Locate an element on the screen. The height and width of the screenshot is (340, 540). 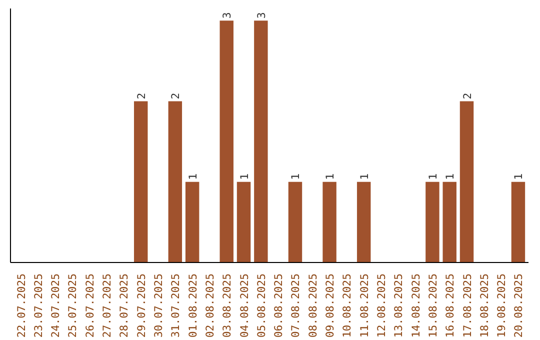
x-tick-label: 24.07.2025 is located at coordinates (55, 306).